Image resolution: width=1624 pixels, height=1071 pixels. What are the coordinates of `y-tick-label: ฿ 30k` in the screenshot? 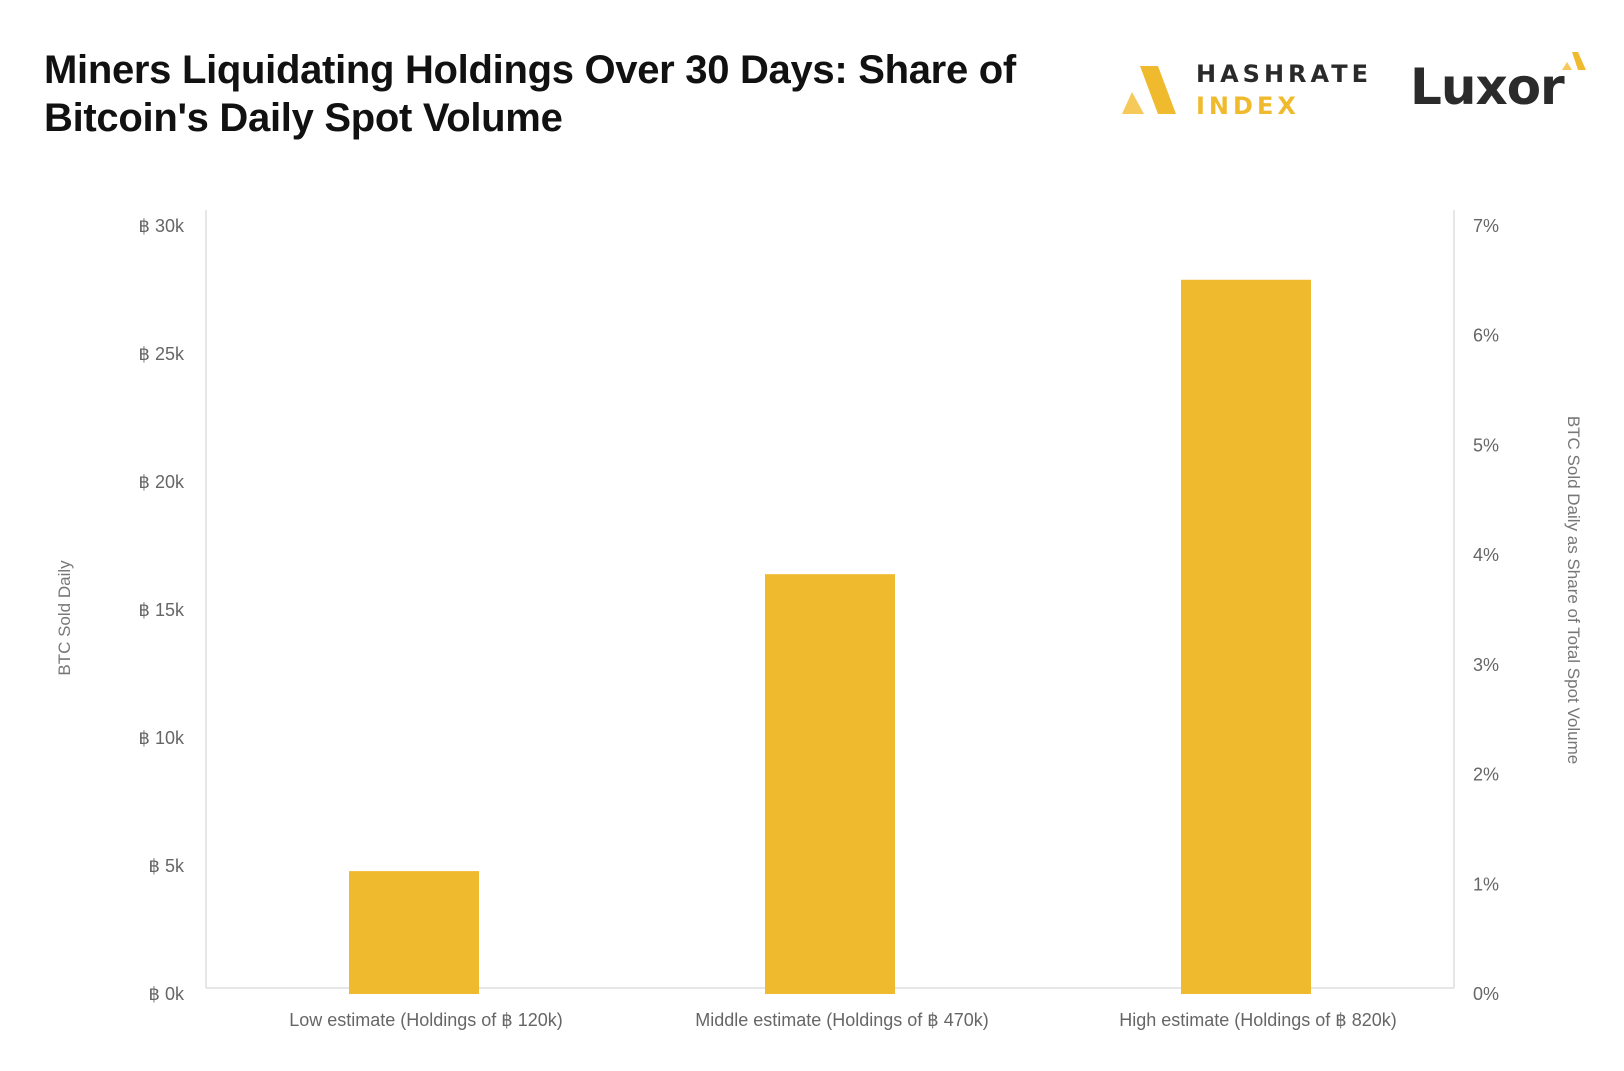 It's located at (162, 226).